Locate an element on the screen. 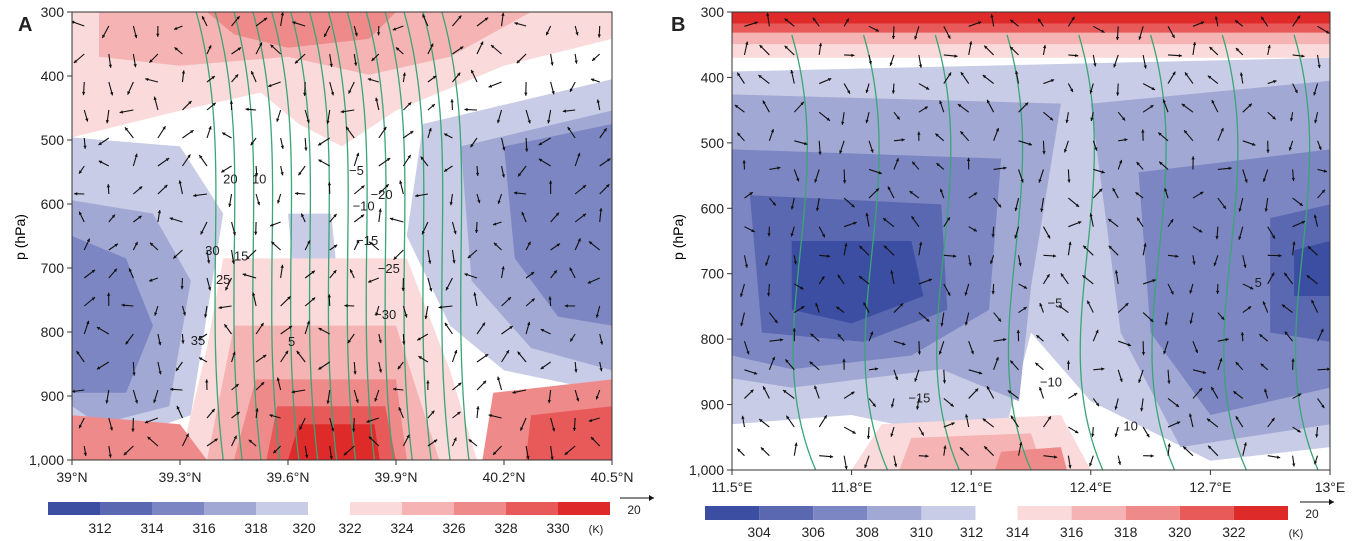 The image size is (1359, 541). colorbar-tick-label: 304 is located at coordinates (759, 532).